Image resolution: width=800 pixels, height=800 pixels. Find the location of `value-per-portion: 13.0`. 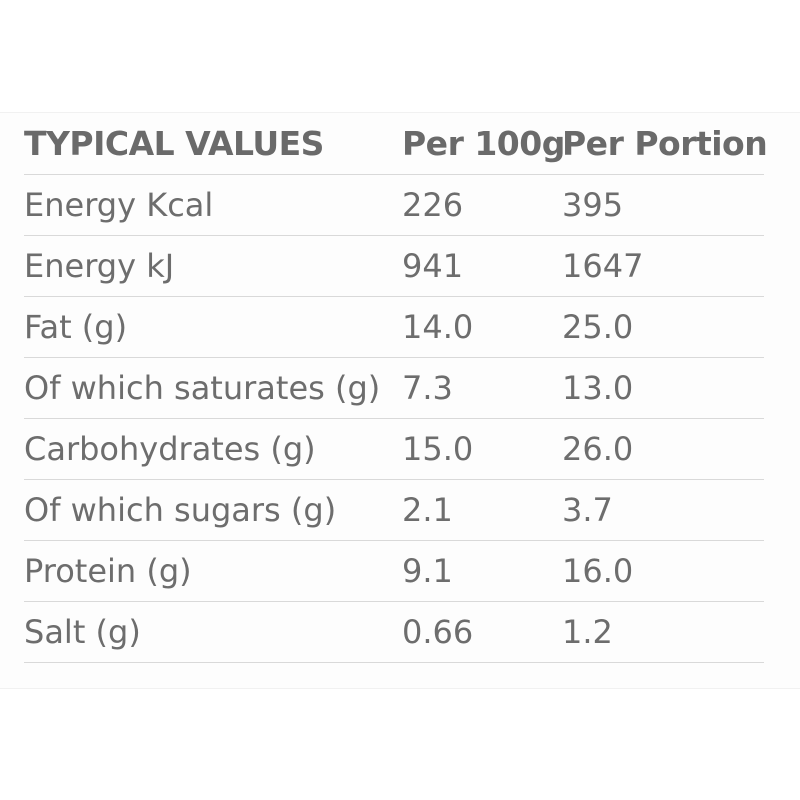

value-per-portion: 13.0 is located at coordinates (663, 388).